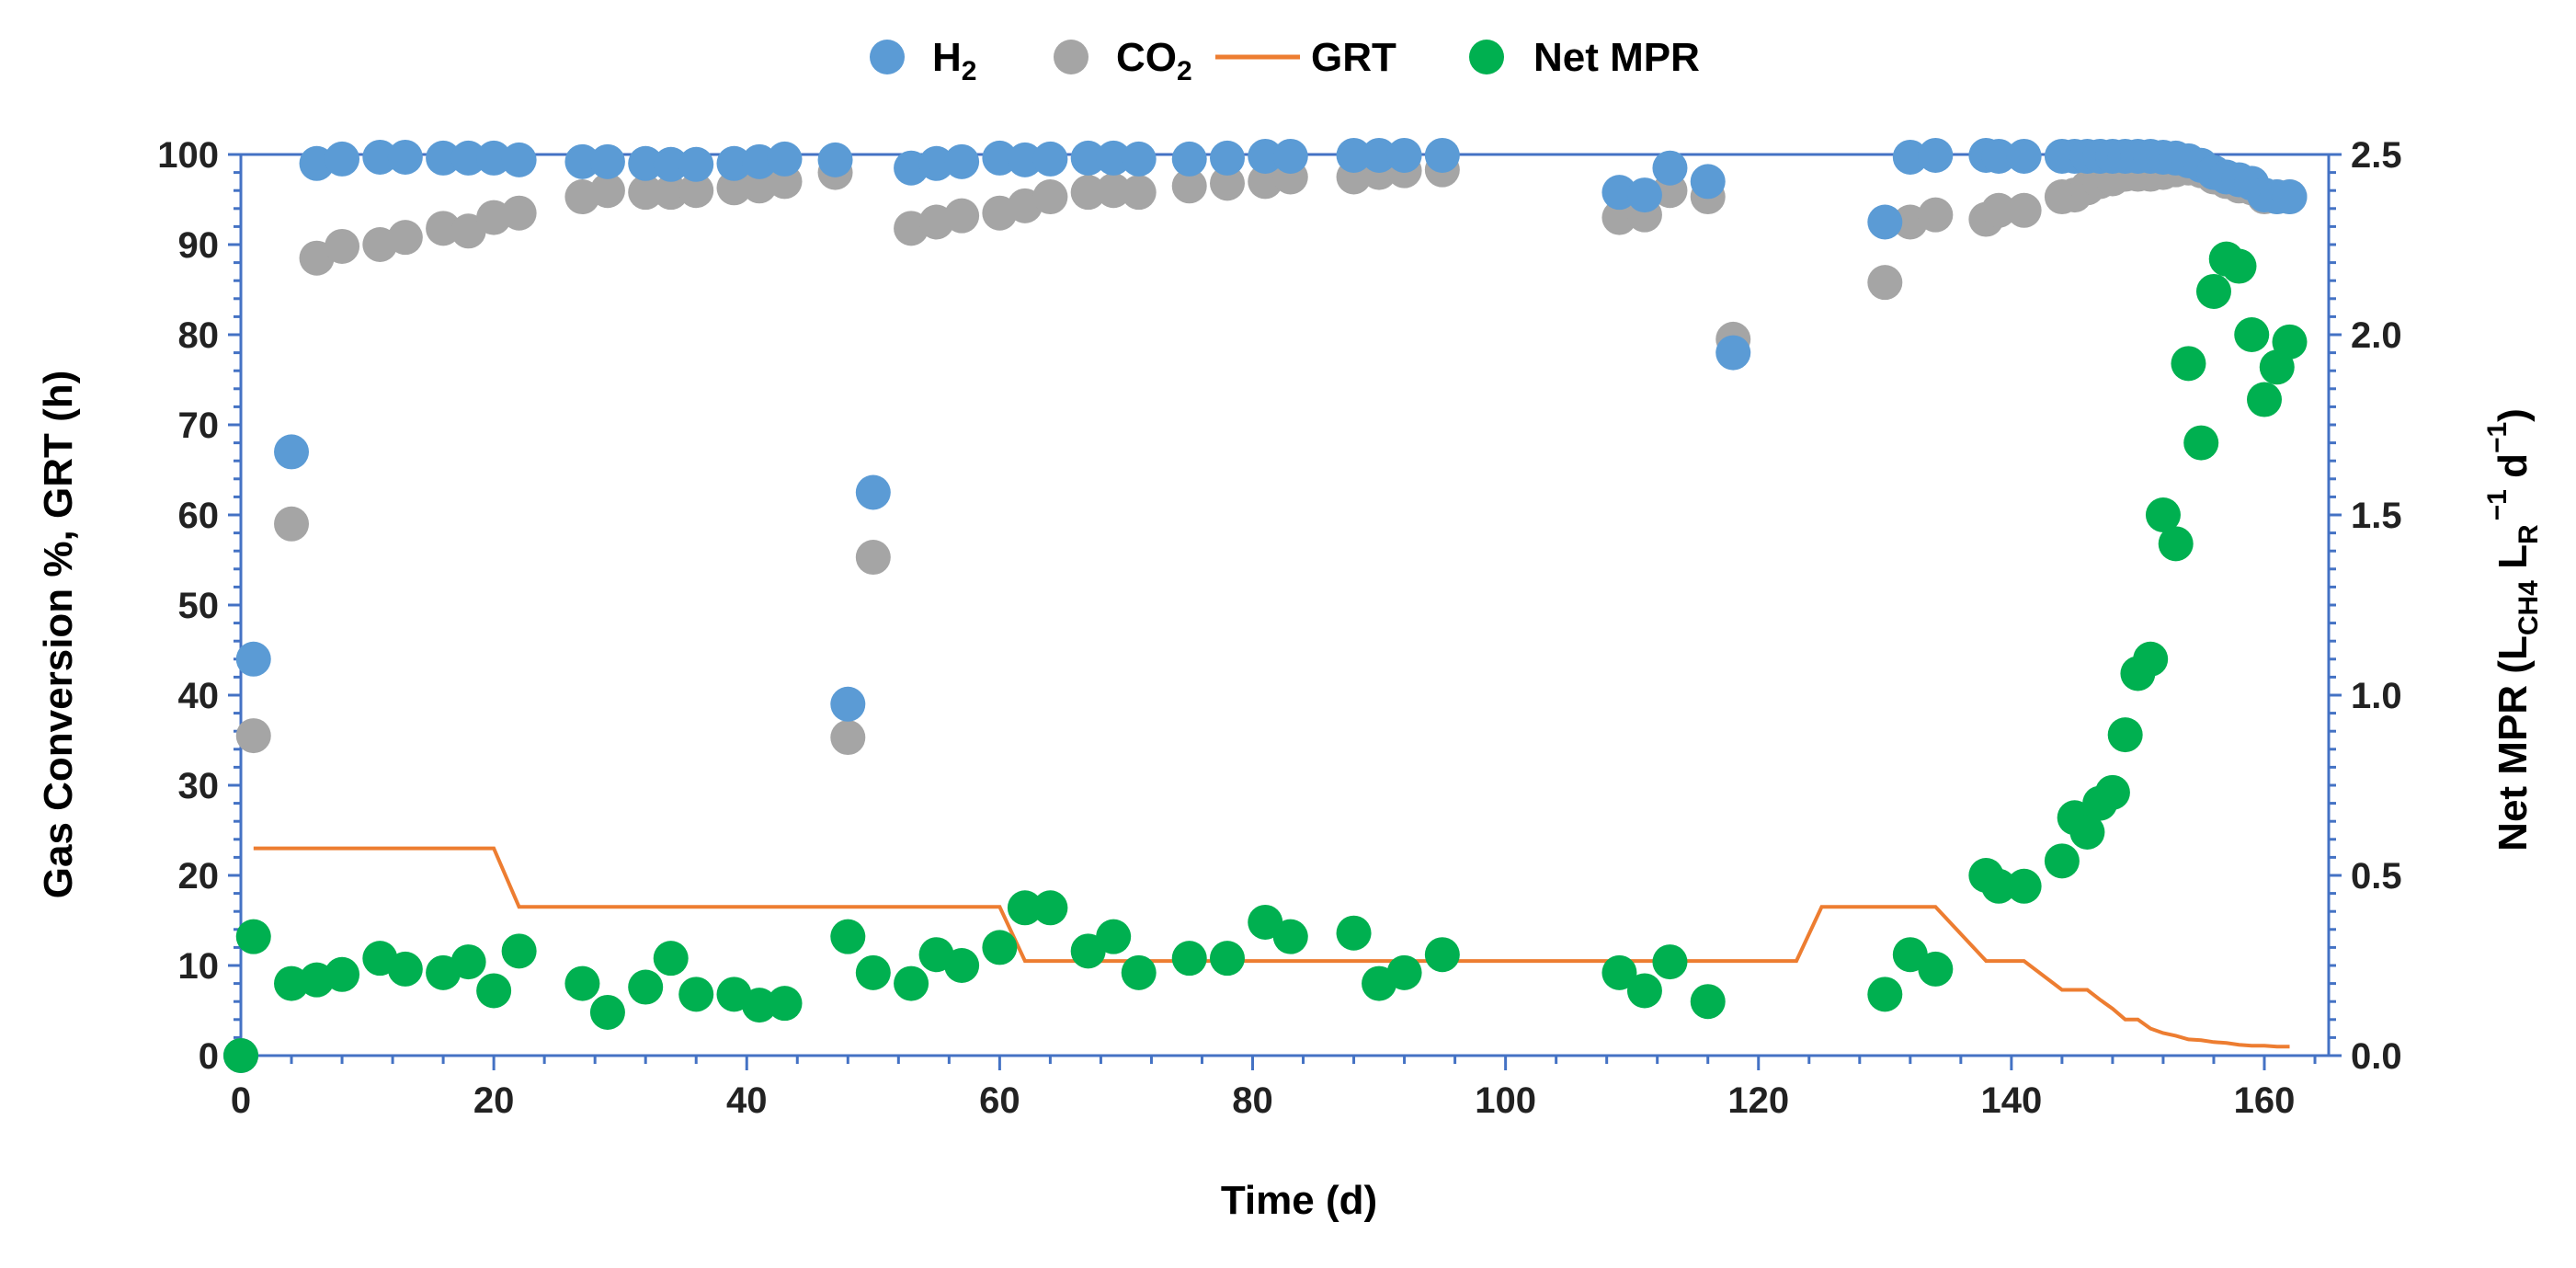  Describe the element at coordinates (2513, 743) in the screenshot. I see `y-right-title-main: Net MPR (L` at that location.